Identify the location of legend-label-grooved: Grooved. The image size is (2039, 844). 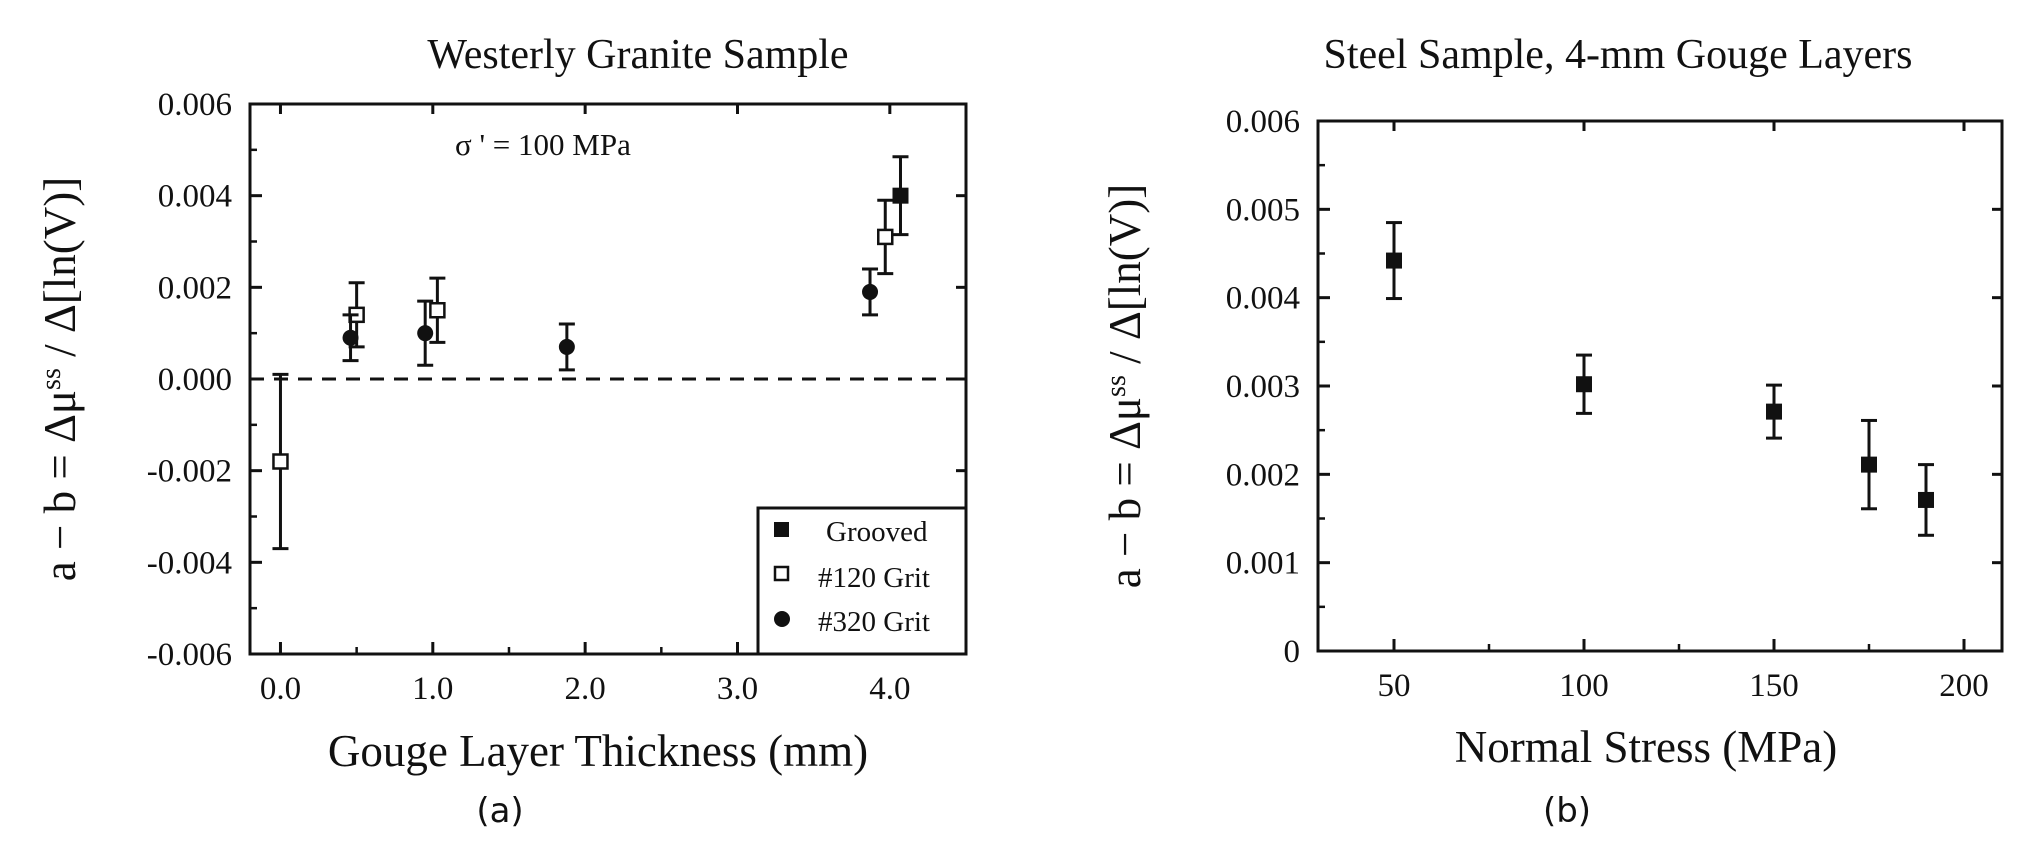
(877, 532).